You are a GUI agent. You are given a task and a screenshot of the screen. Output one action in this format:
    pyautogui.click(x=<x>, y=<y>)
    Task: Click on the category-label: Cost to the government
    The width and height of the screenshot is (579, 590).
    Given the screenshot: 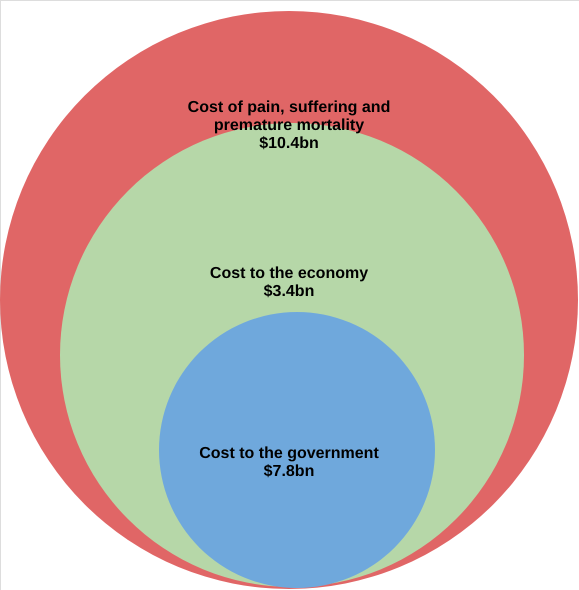 What is the action you would take?
    pyautogui.click(x=289, y=453)
    